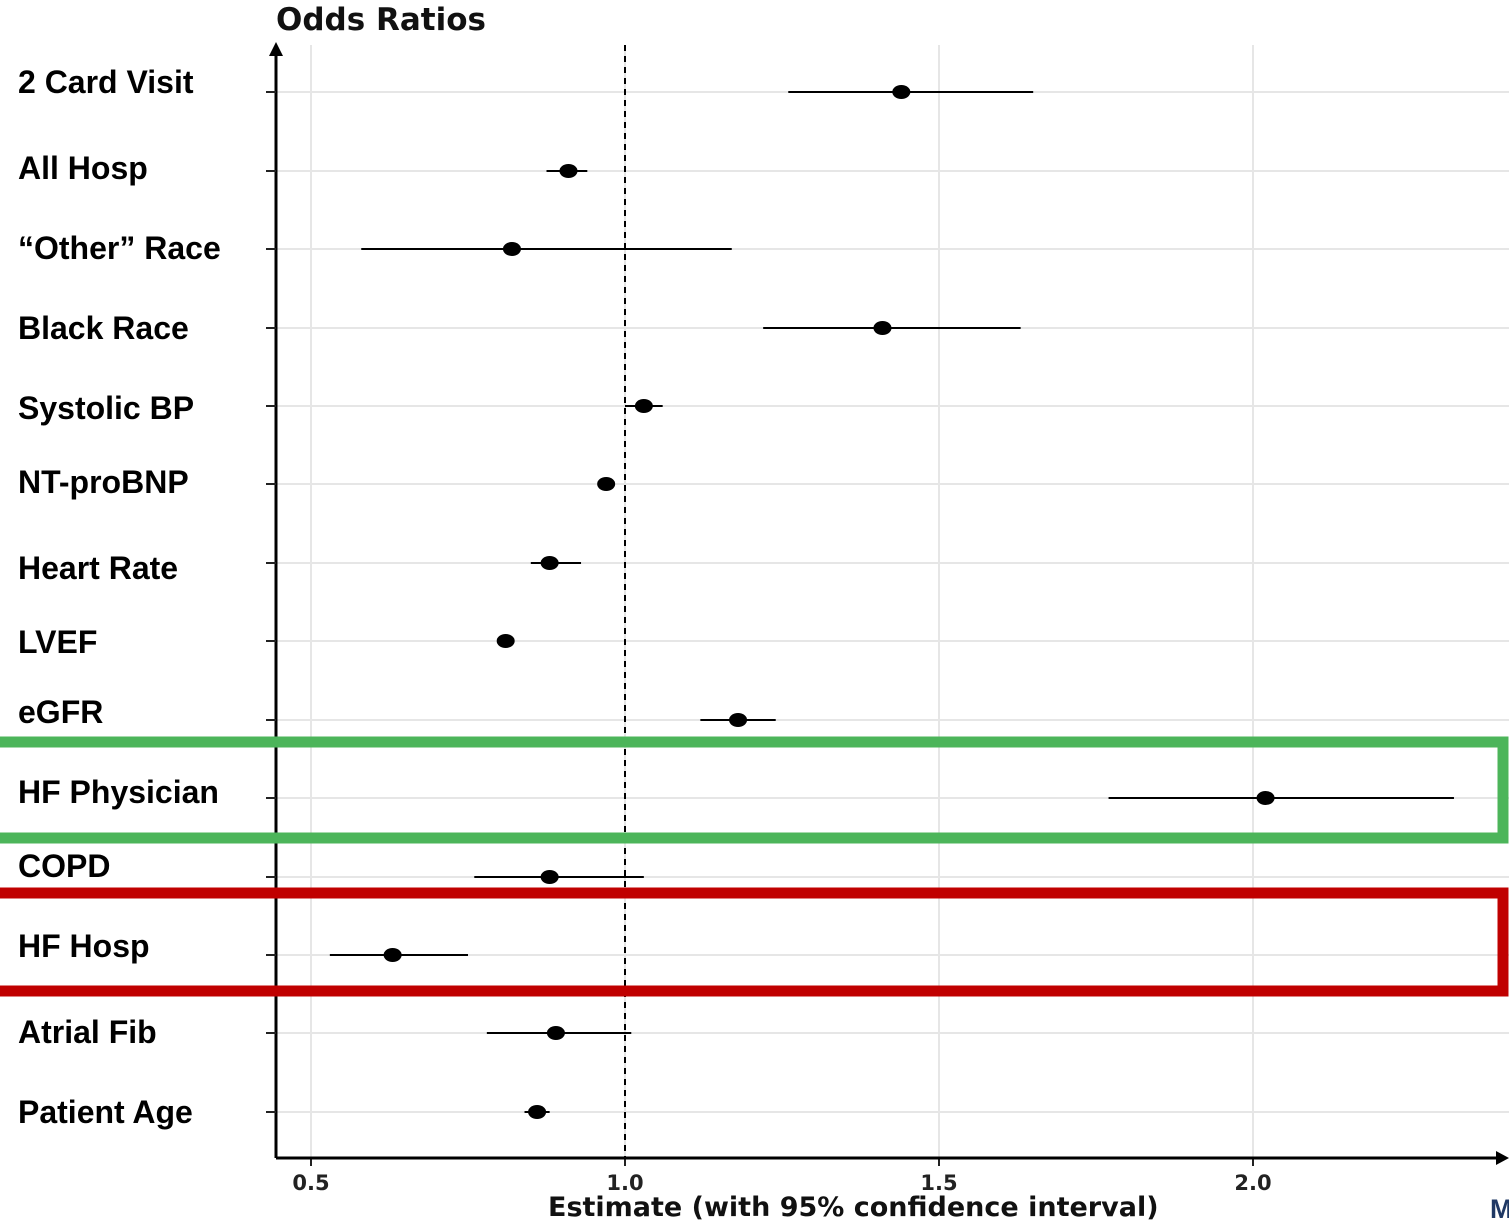  Describe the element at coordinates (57, 642) in the screenshot. I see `row-label: LVEF` at that location.